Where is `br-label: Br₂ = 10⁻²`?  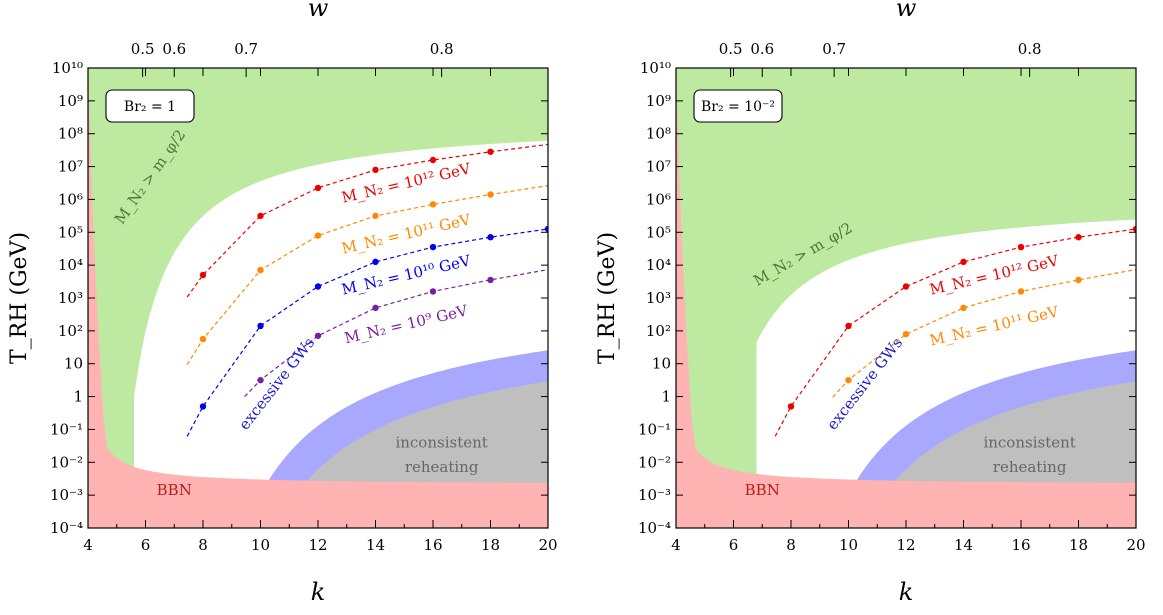 br-label: Br₂ = 10⁻² is located at coordinates (738, 107).